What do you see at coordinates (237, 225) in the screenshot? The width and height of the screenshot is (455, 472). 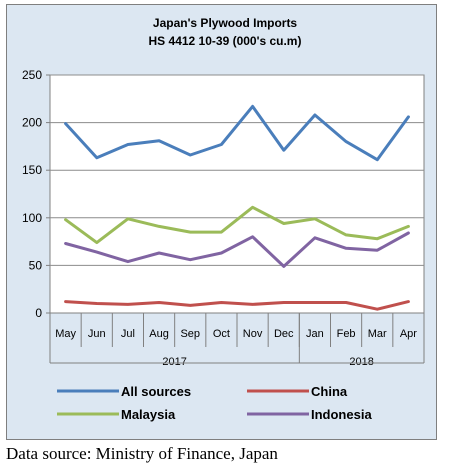 I see `series-line-malaysia` at bounding box center [237, 225].